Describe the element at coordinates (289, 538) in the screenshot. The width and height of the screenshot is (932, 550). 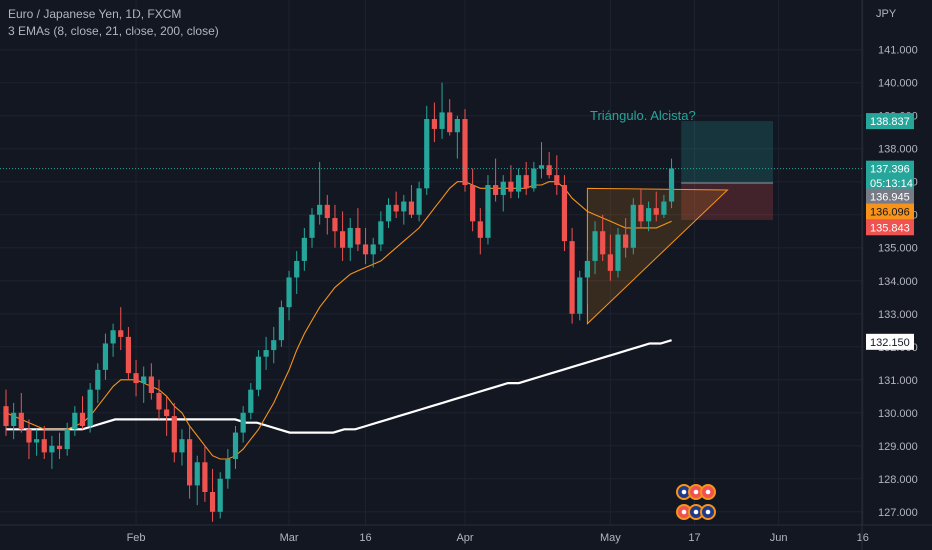
I see `x-tick-label: Mar` at that location.